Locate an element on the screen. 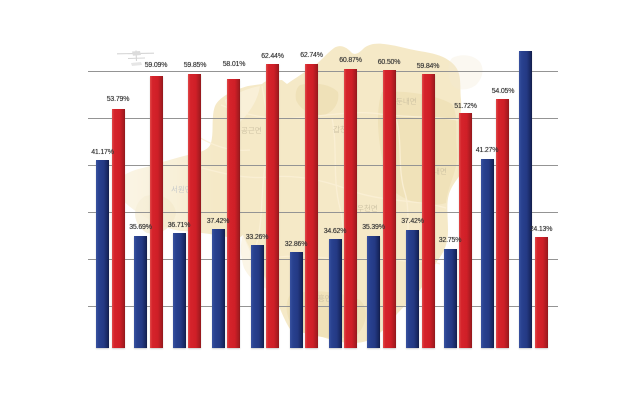 The width and height of the screenshot is (640, 400). svg-text: 안흥면 is located at coordinates (321, 298).